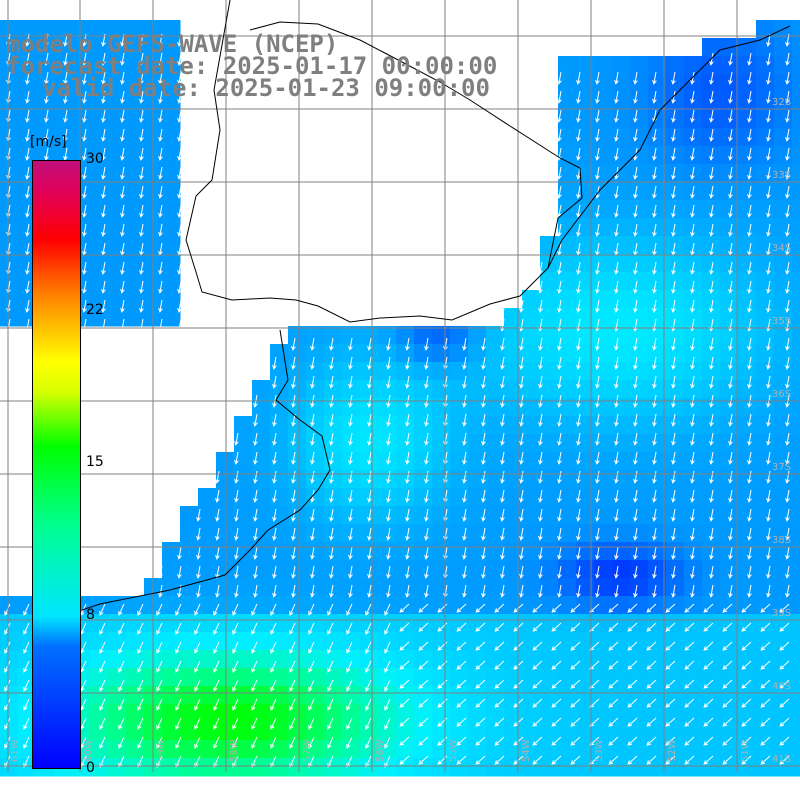 This screenshot has width=800, height=800. What do you see at coordinates (599, 750) in the screenshot?
I see `longitude-label: 53W` at bounding box center [599, 750].